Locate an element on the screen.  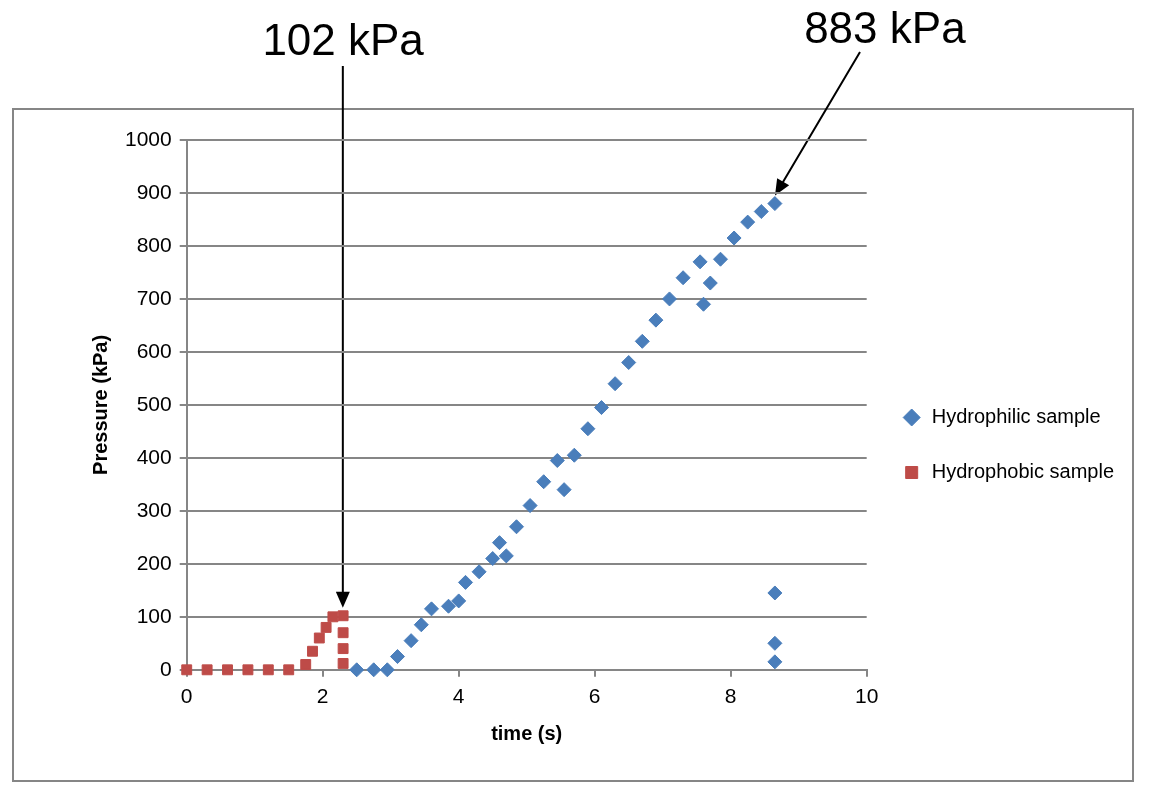
y-tick-label: 900 is located at coordinates (154, 191).